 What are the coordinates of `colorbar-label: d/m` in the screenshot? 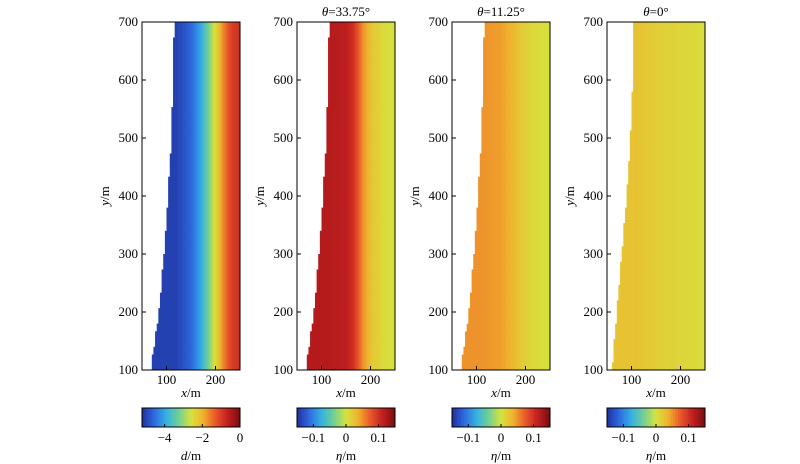 It's located at (191, 455).